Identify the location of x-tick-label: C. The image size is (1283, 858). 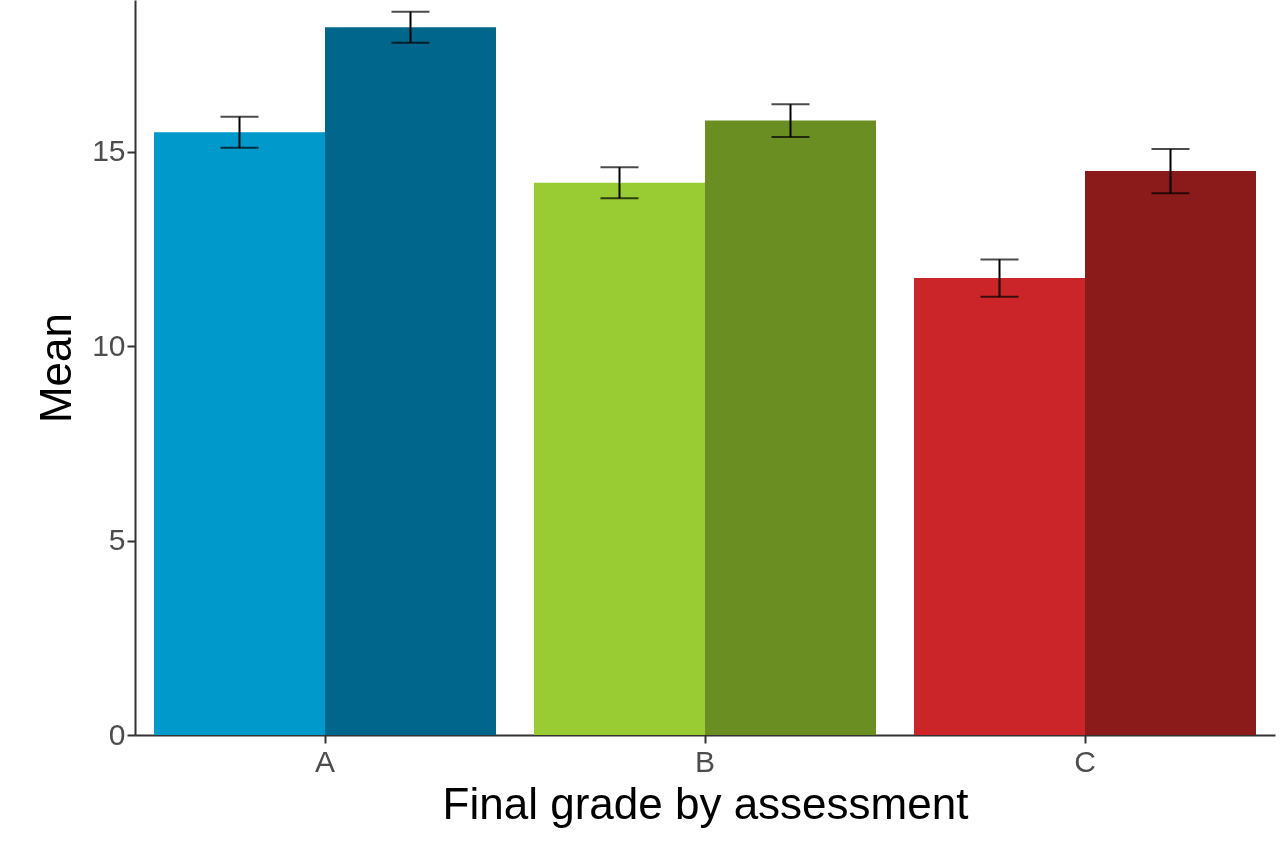
(1085, 761).